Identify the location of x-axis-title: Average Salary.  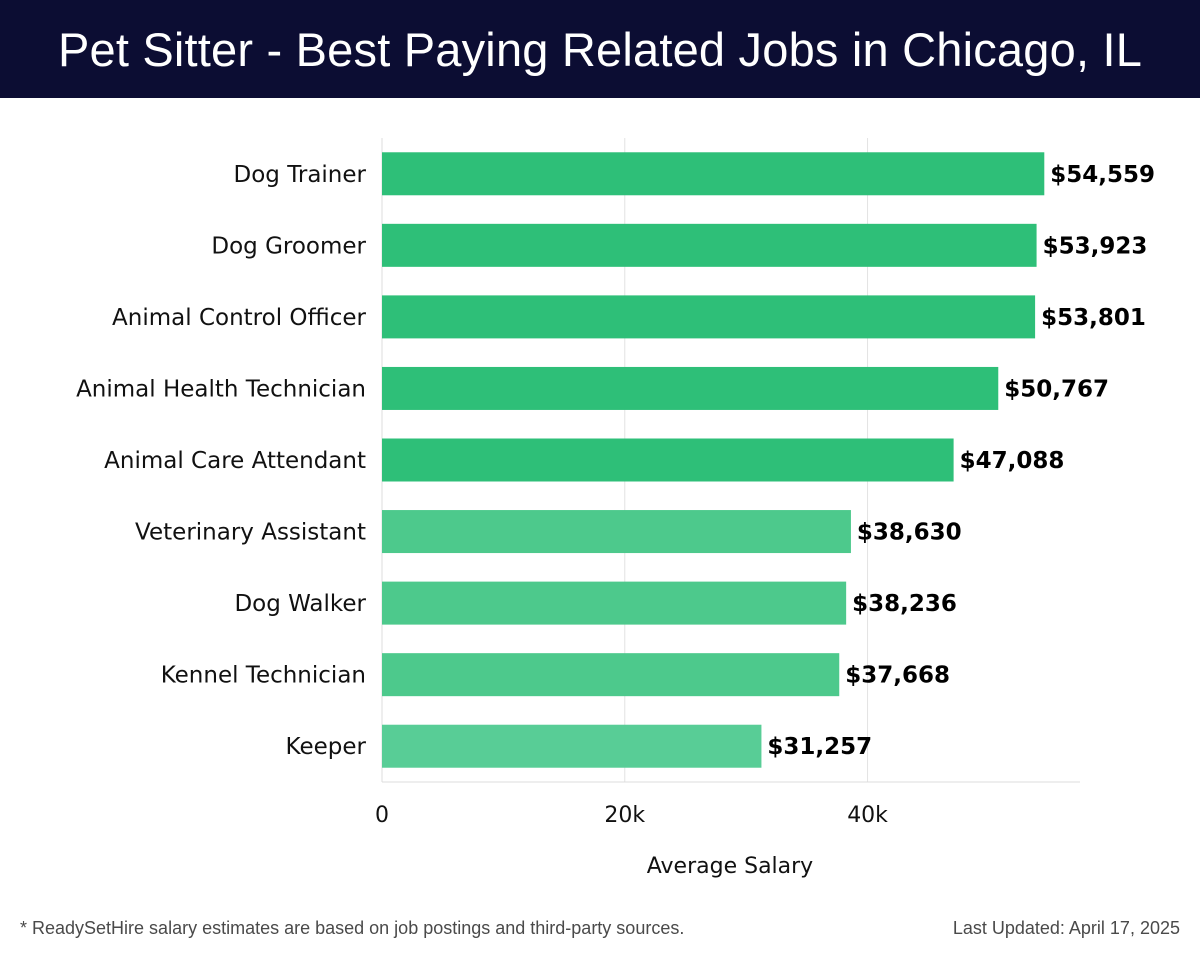
(730, 866).